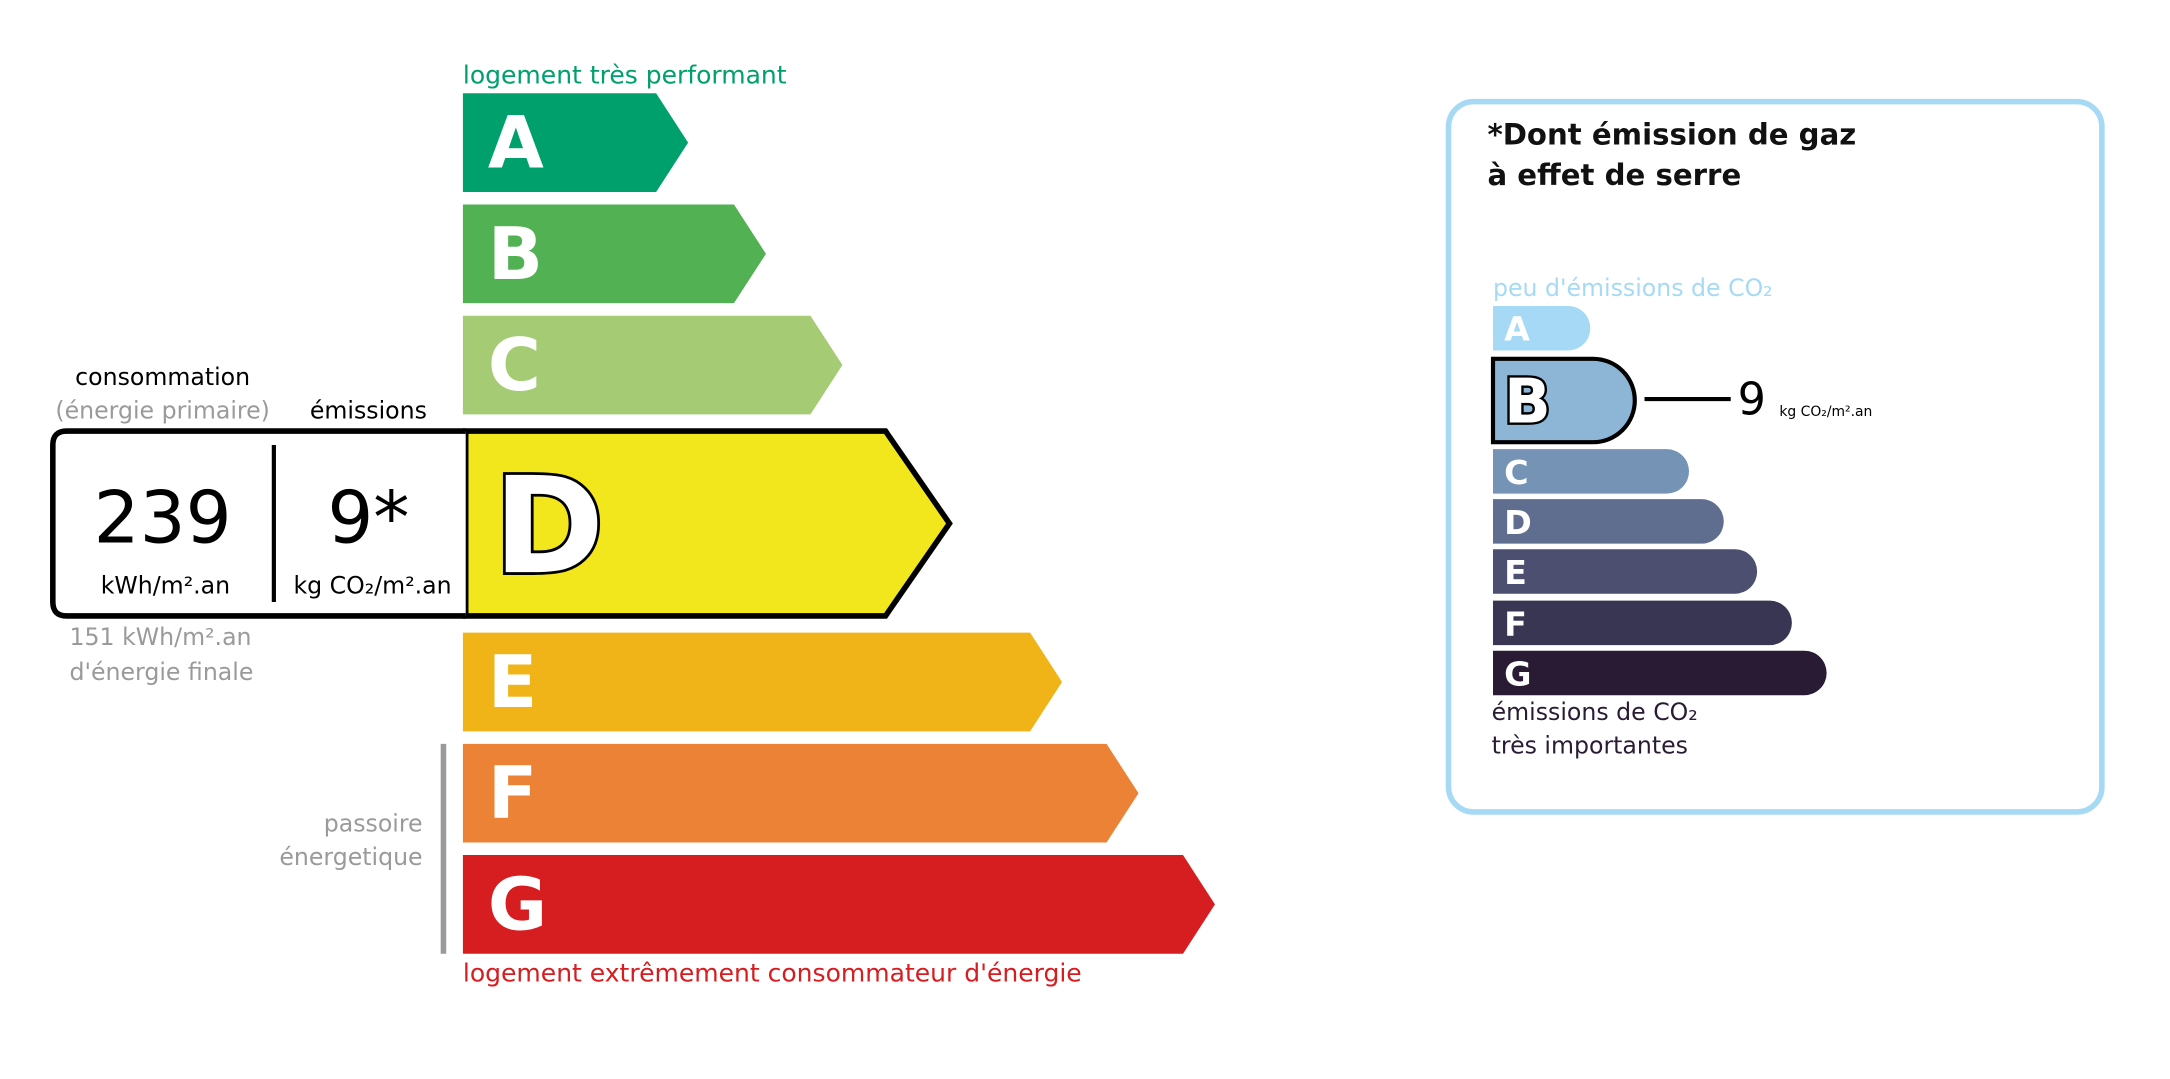 This screenshot has width=2170, height=1079. I want to click on ghg-class-g: G, so click(1660, 673).